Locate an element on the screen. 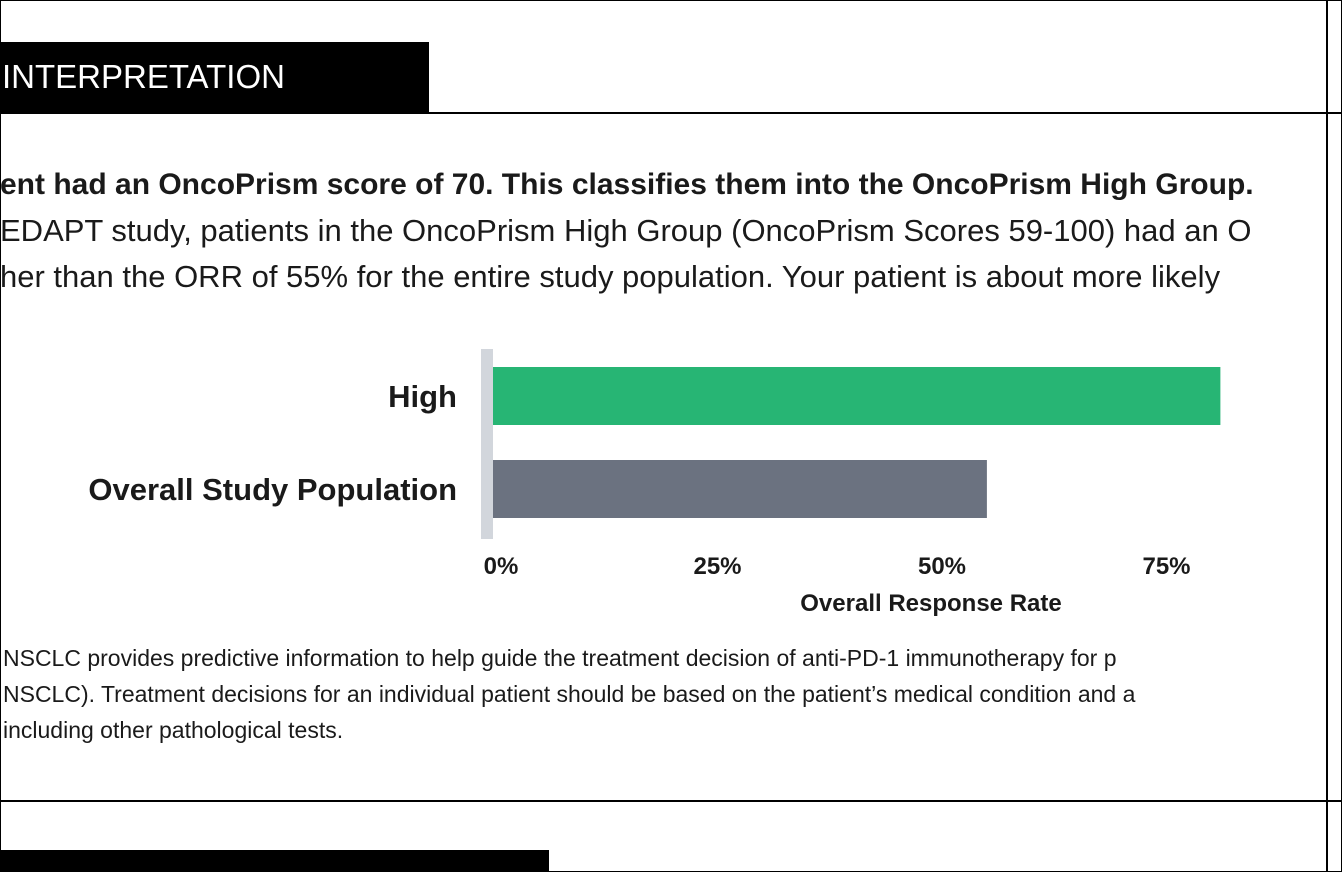 The width and height of the screenshot is (1342, 872). y-axis-line is located at coordinates (487, 444).